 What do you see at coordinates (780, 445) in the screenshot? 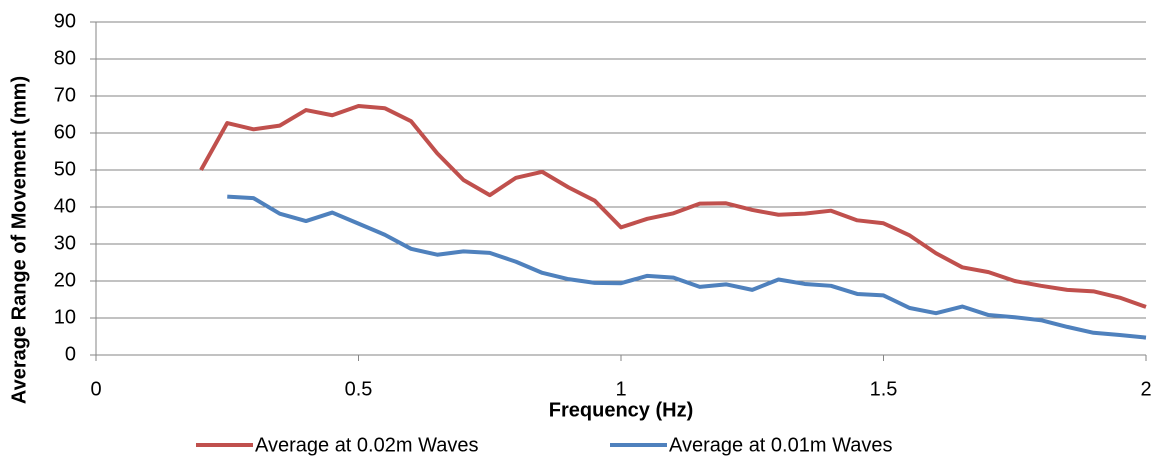
I see `legend-label: Average at 0.01m Waves` at bounding box center [780, 445].